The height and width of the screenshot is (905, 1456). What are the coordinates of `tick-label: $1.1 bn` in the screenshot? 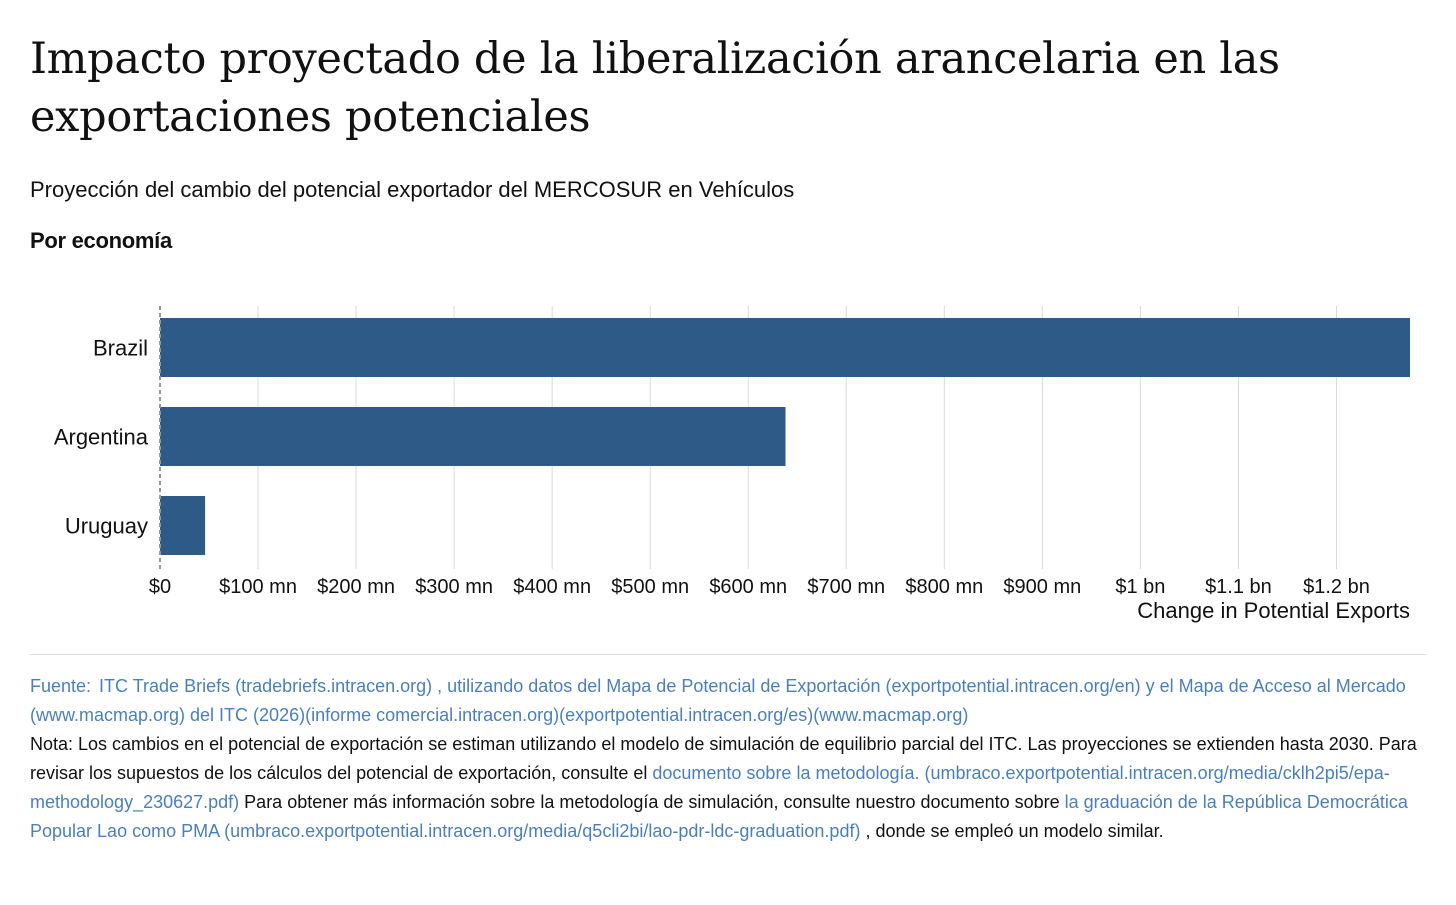 It's located at (1238, 587).